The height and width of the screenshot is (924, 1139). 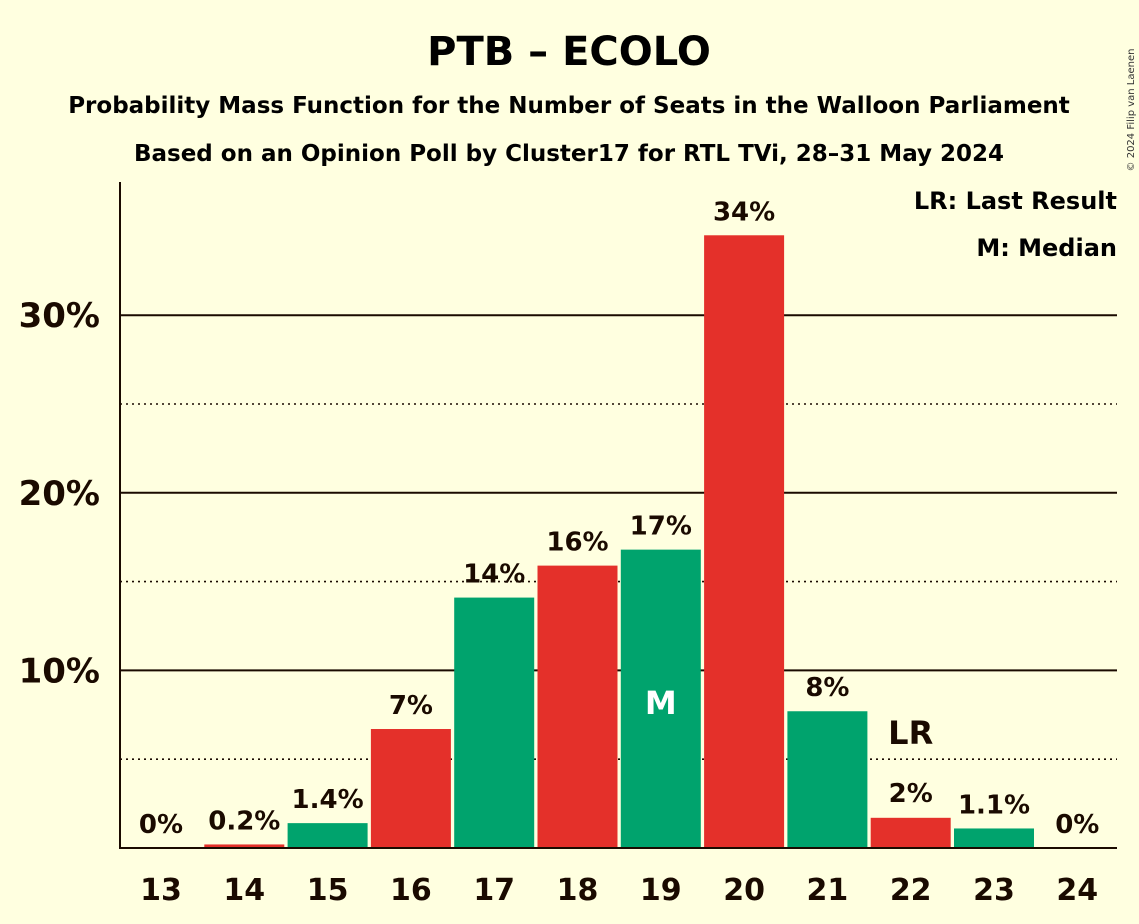 I want to click on x-tick-label: 13, so click(x=161, y=890).